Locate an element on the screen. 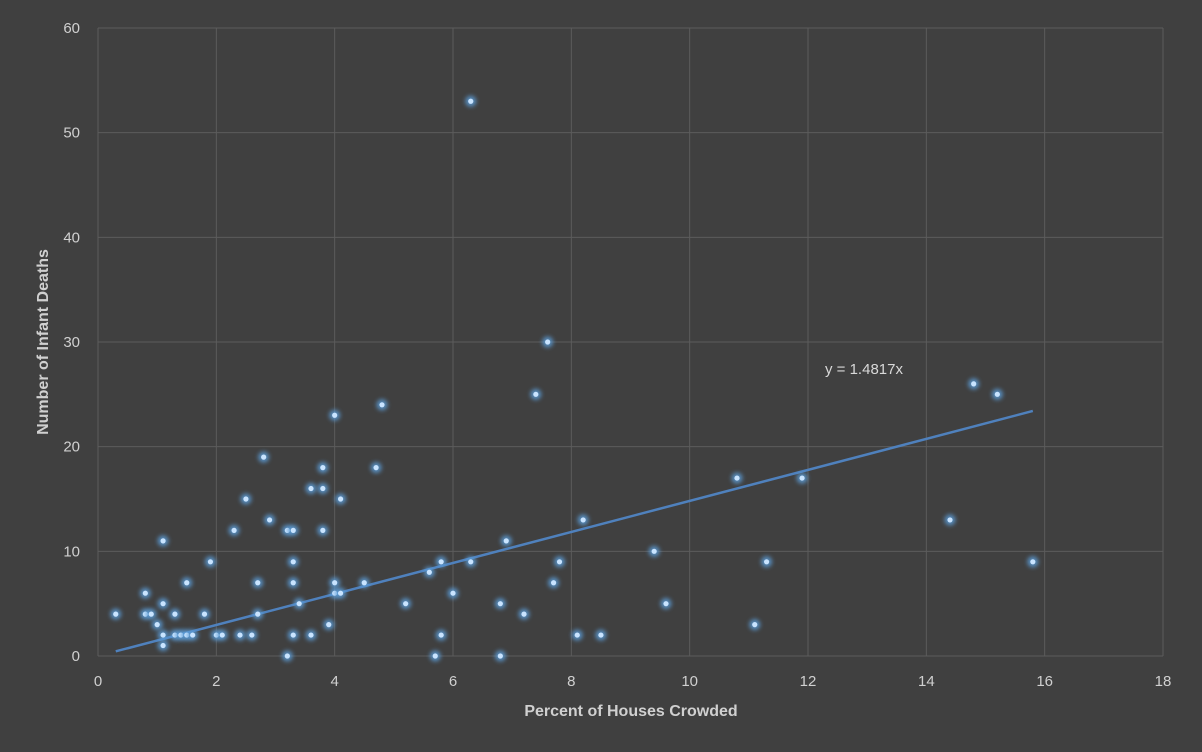 The image size is (1202, 752). x-tick-label: 4 is located at coordinates (334, 681).